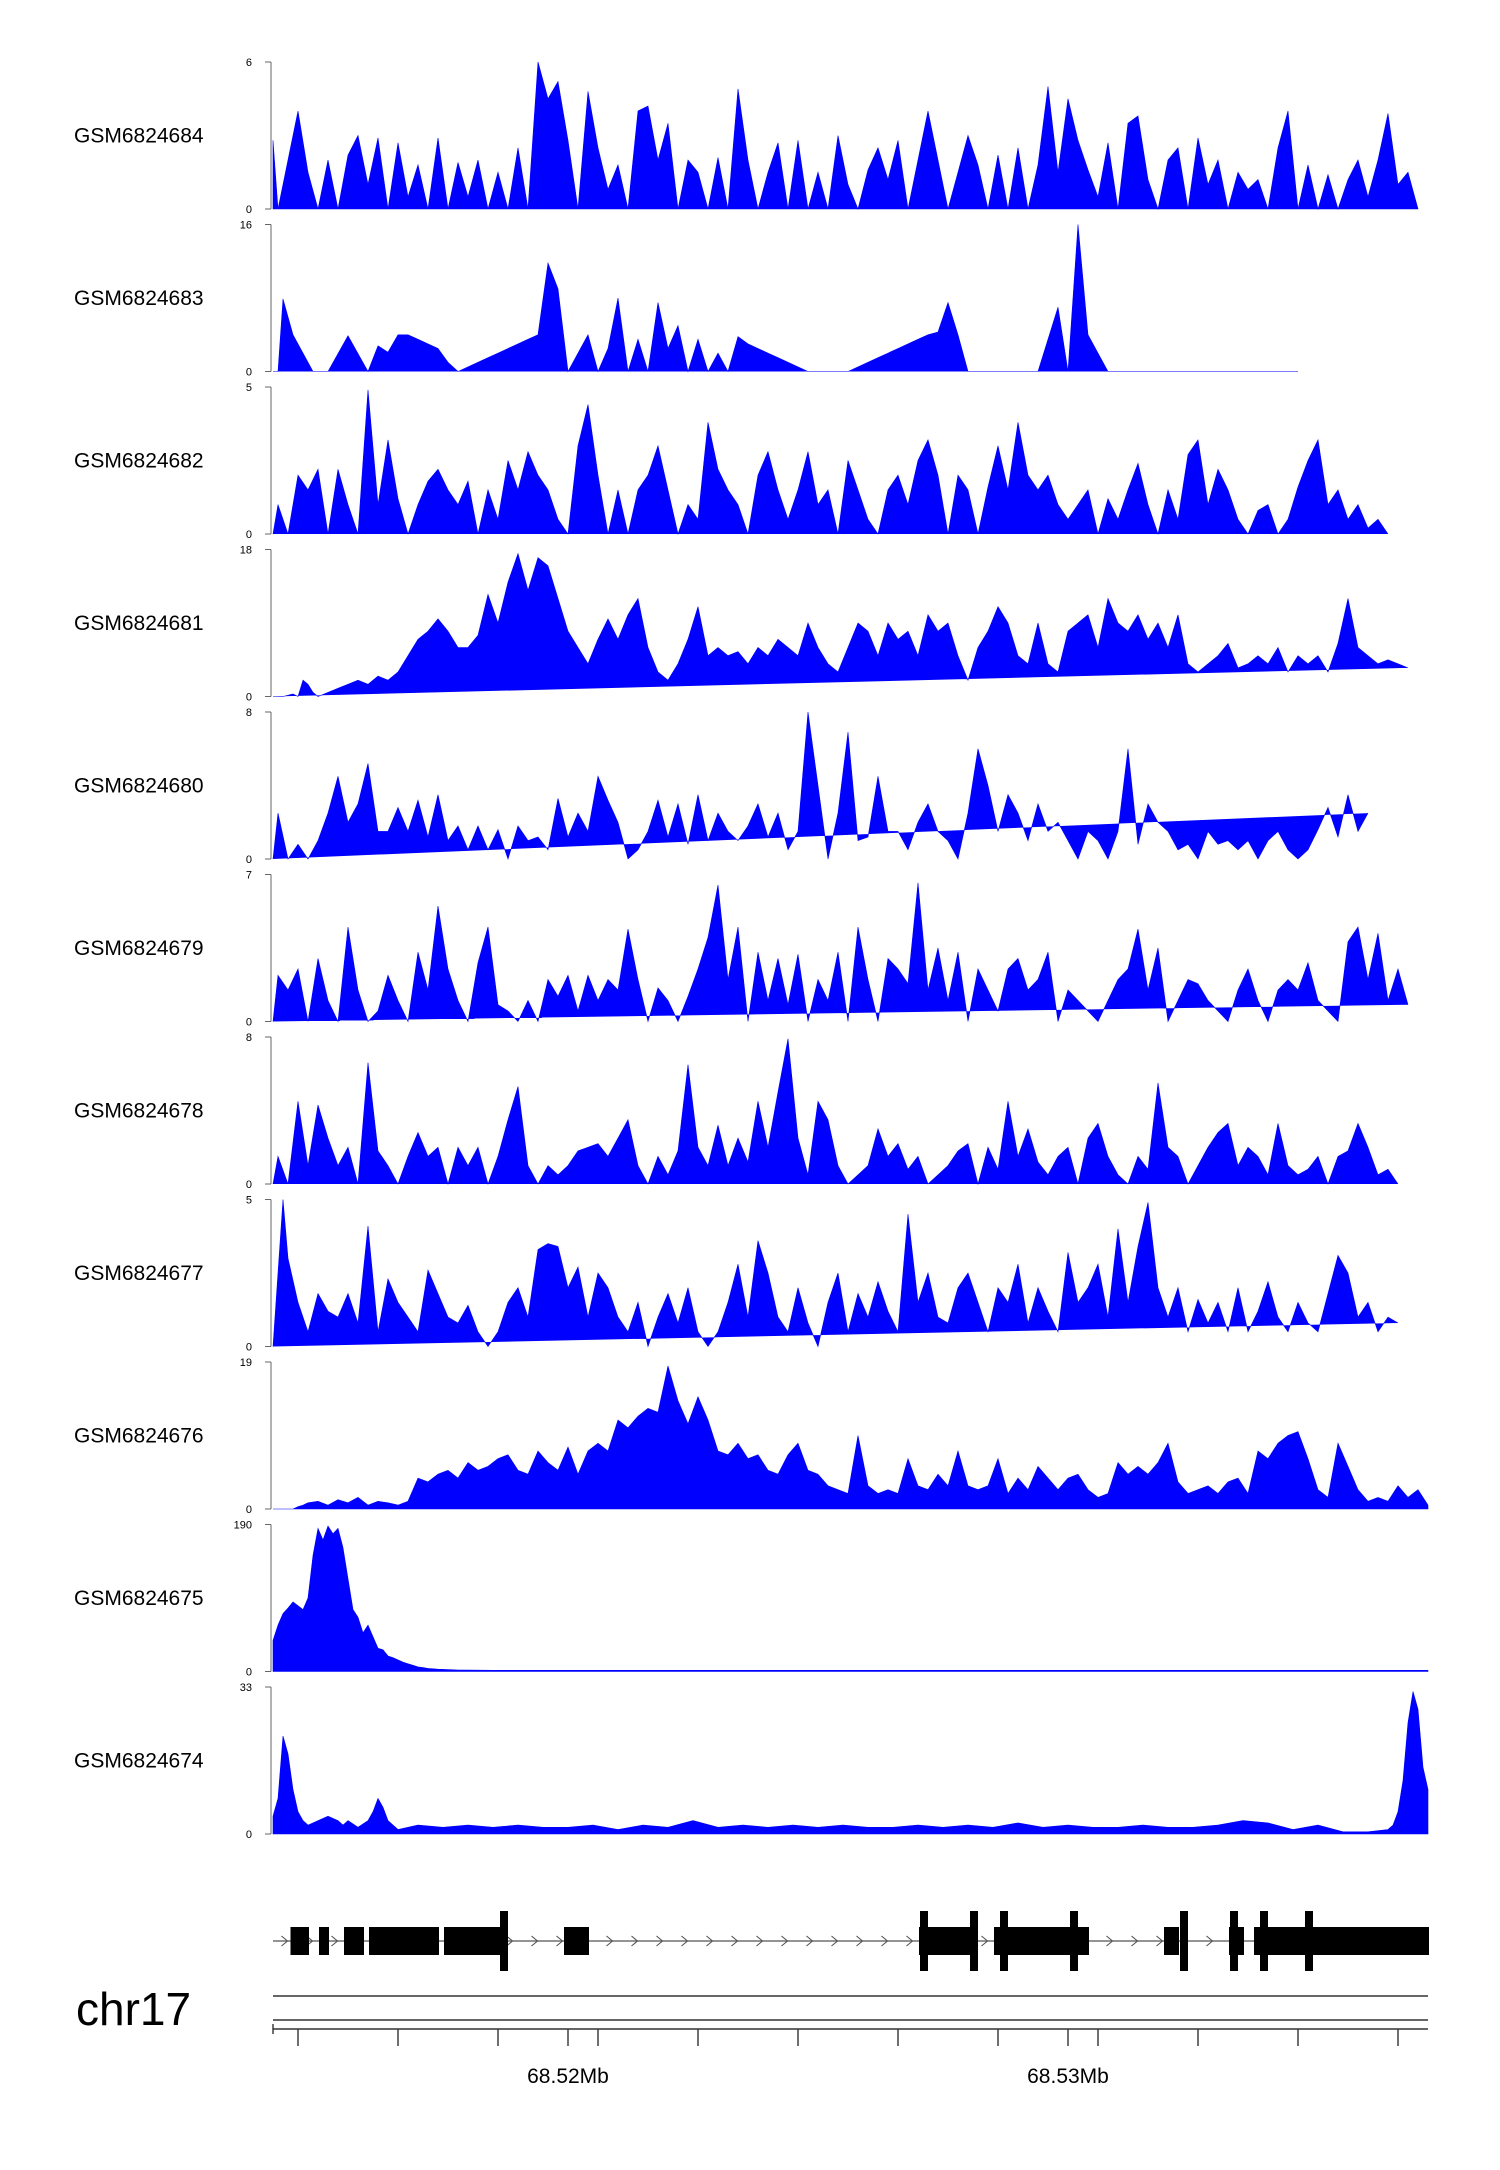 This screenshot has width=1500, height=2170. Describe the element at coordinates (139, 136) in the screenshot. I see `track-label: GSM6824684` at that location.